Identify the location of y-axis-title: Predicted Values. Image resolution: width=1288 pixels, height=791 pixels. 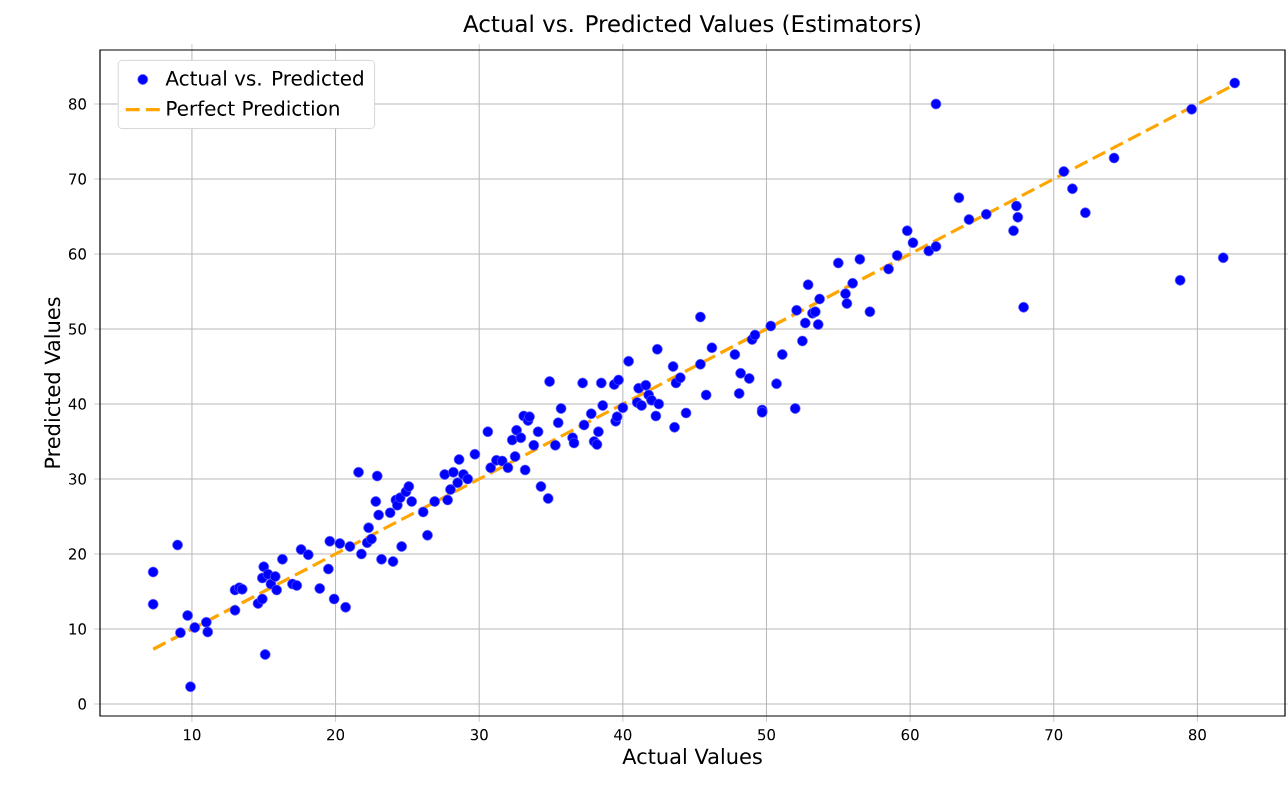
(52, 382).